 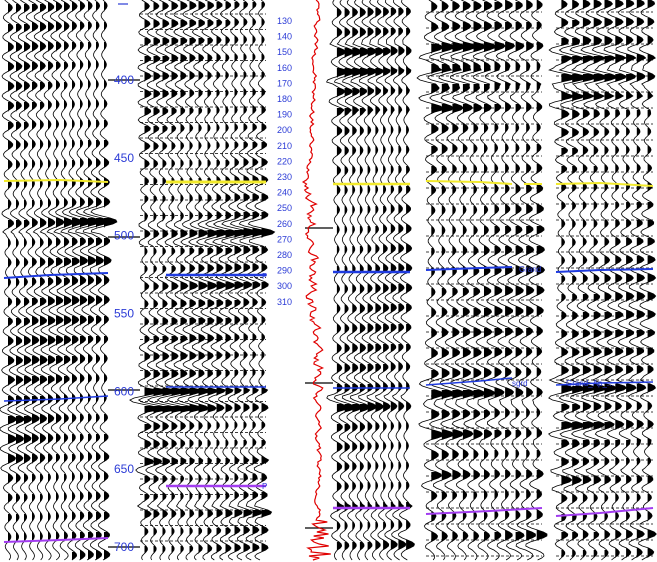 I want to click on time-tick-label: 230, so click(x=284, y=177).